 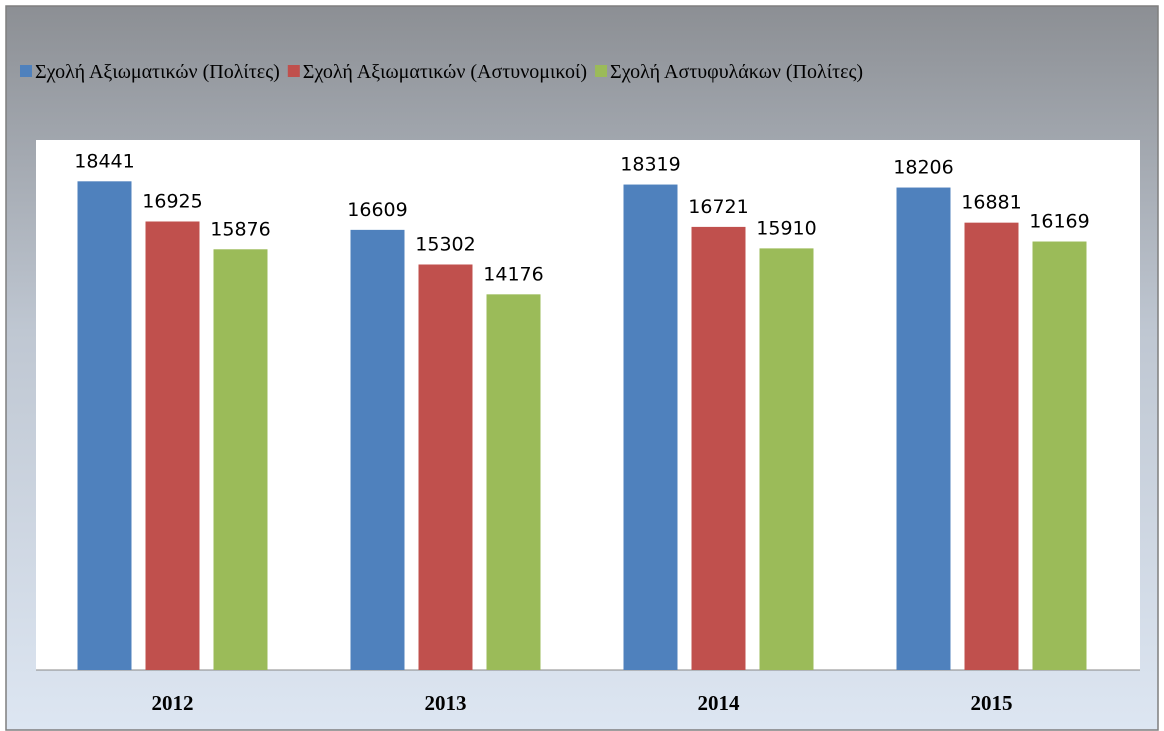 What do you see at coordinates (719, 703) in the screenshot?
I see `x-tick-label: 2014` at bounding box center [719, 703].